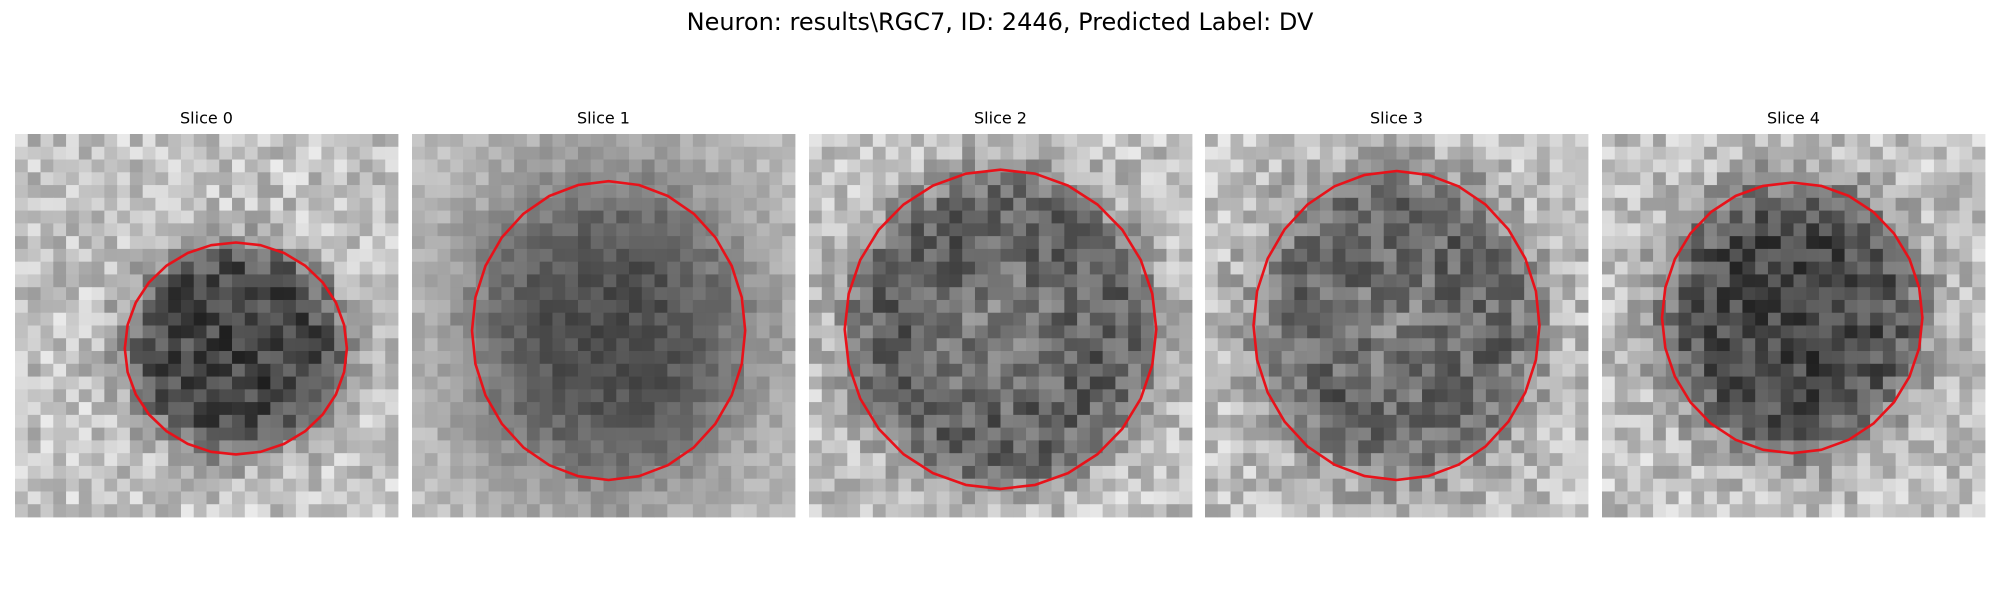 The width and height of the screenshot is (2000, 600). Describe the element at coordinates (1792, 318) in the screenshot. I see `contour` at that location.